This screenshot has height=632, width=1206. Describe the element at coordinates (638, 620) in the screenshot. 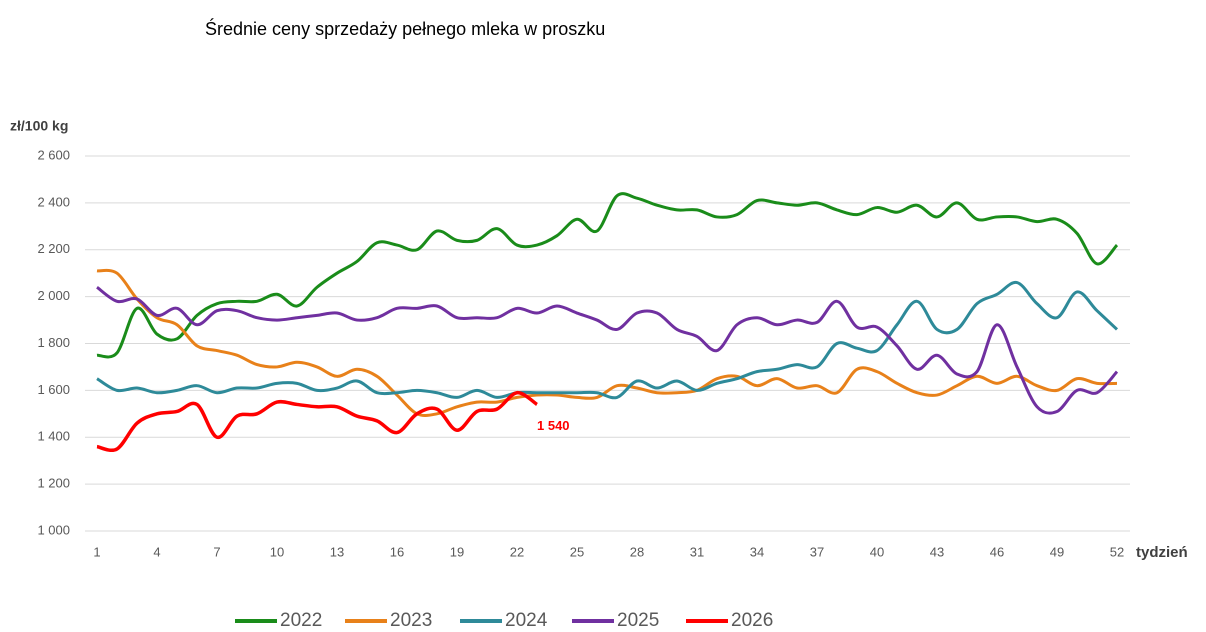

I see `legend-label: 2025` at that location.